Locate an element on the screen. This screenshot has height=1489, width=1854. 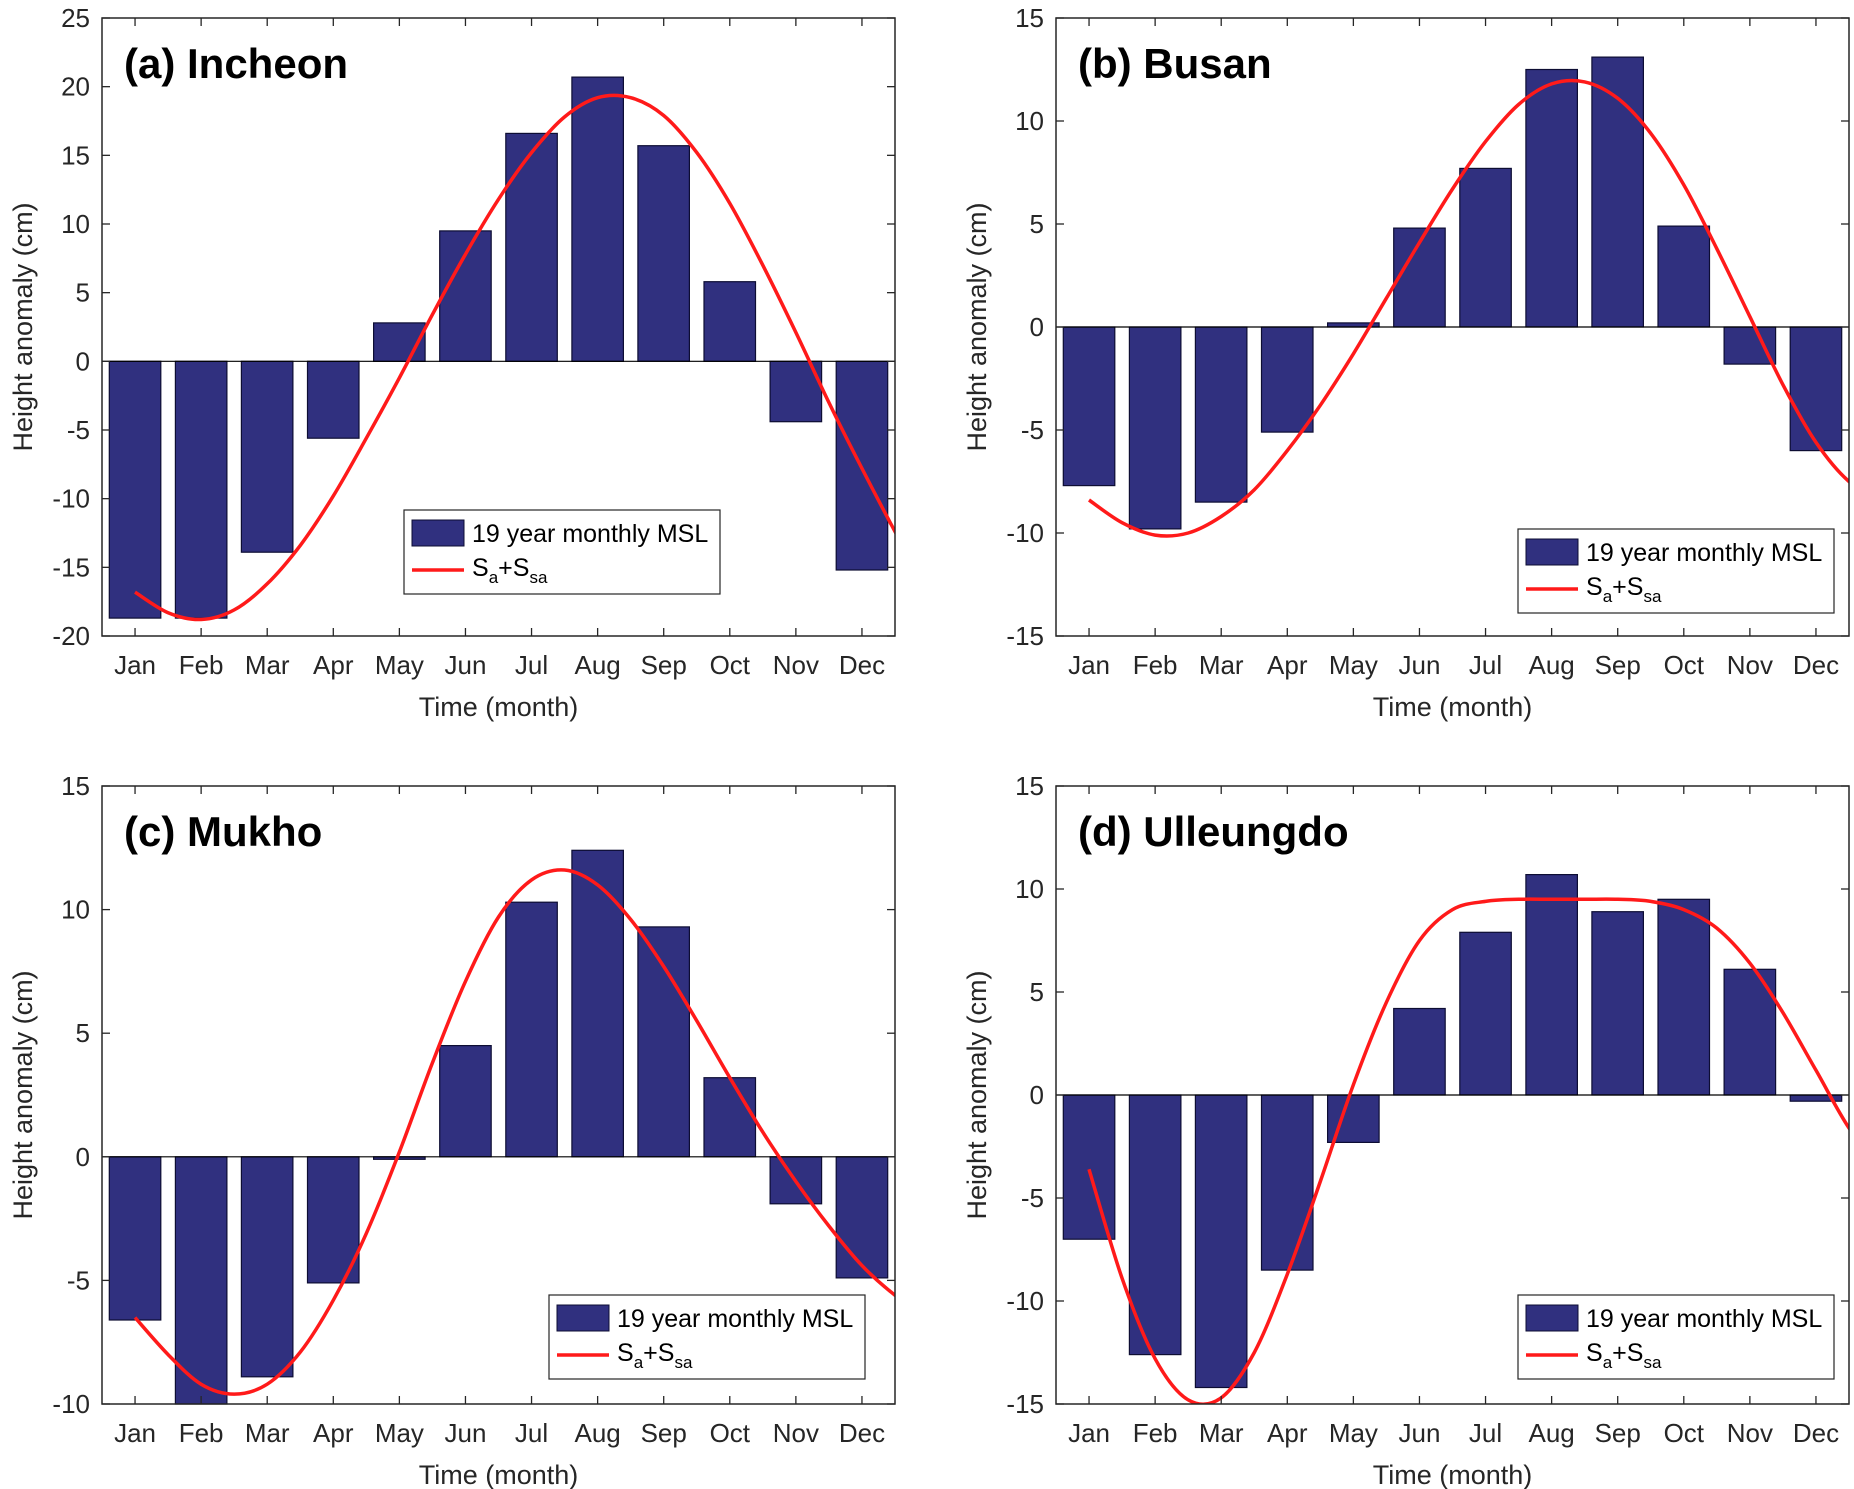
x-axis-label: Time (month) is located at coordinates (499, 1474).